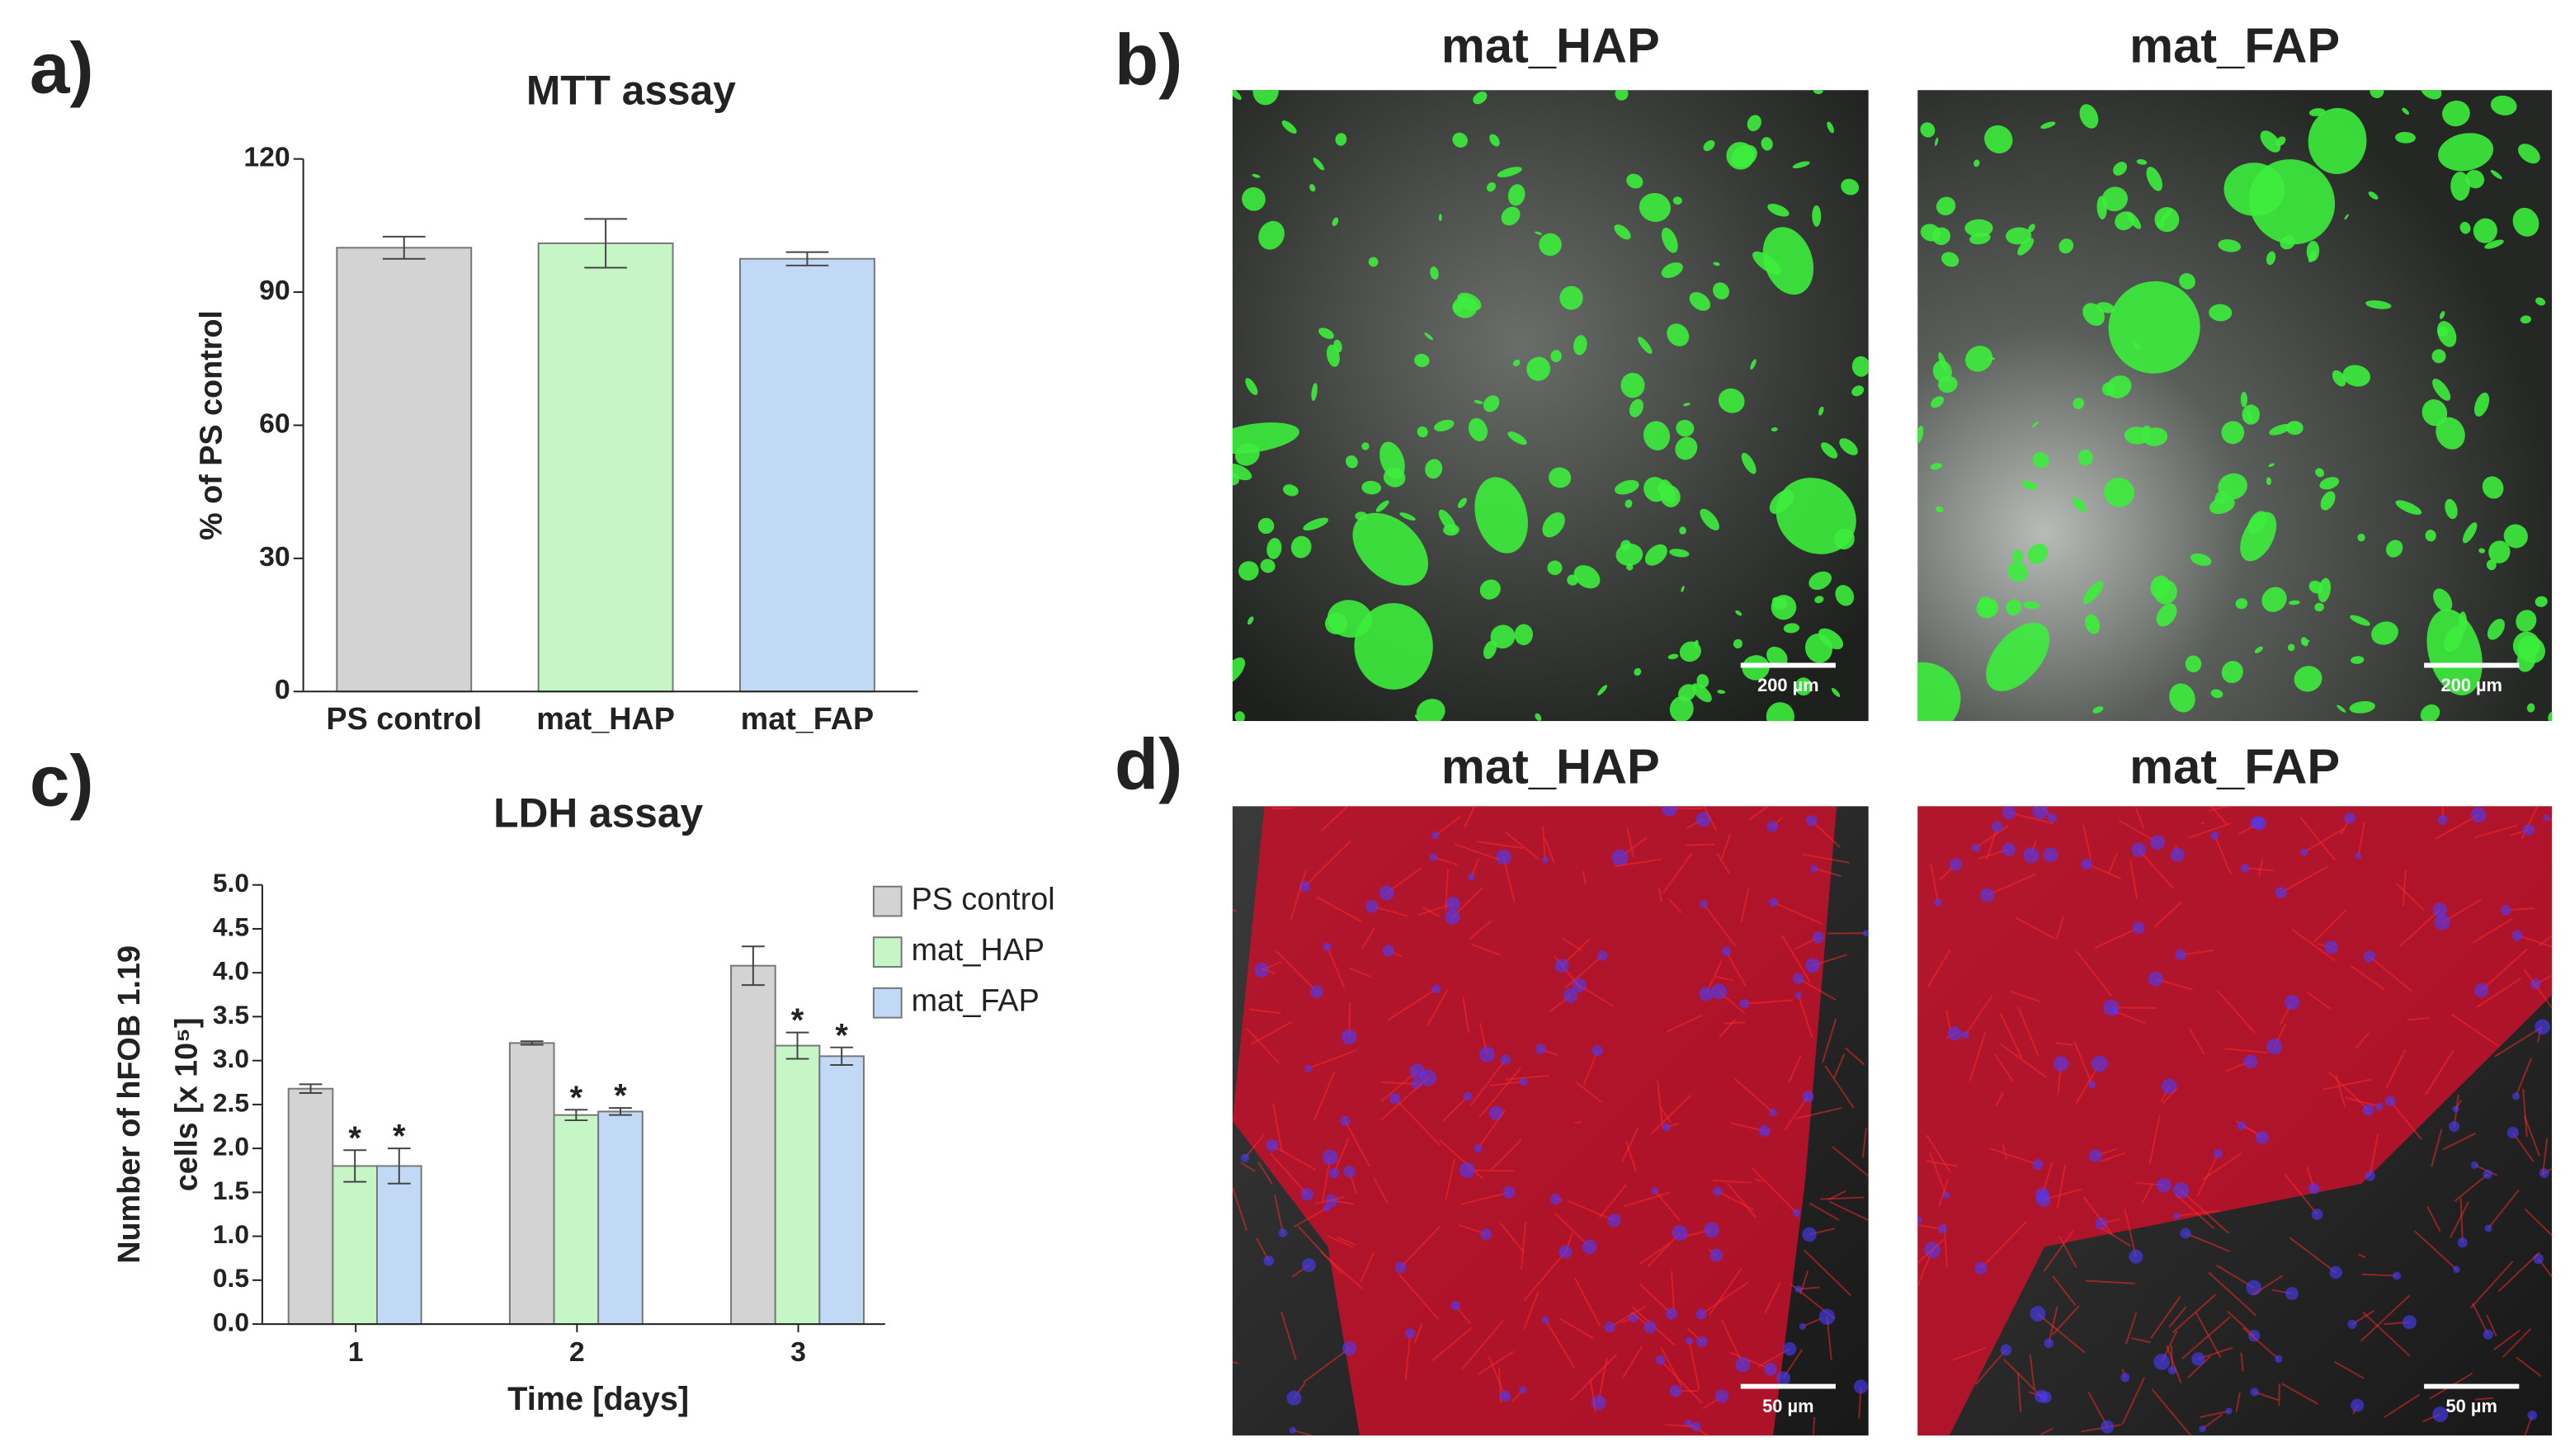  I want to click on micrograph-title: mat_FAP, so click(2234, 766).